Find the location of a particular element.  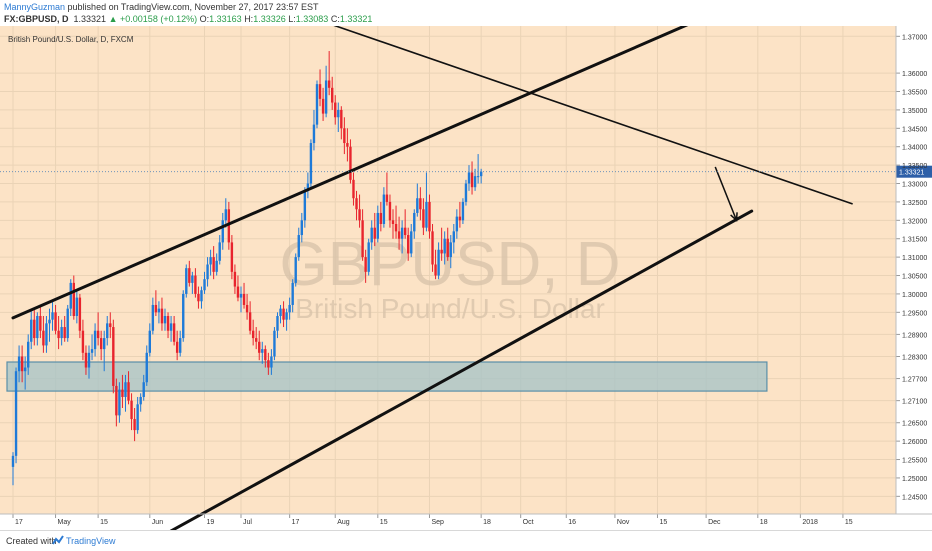

x-tick-label: Nov is located at coordinates (623, 522).